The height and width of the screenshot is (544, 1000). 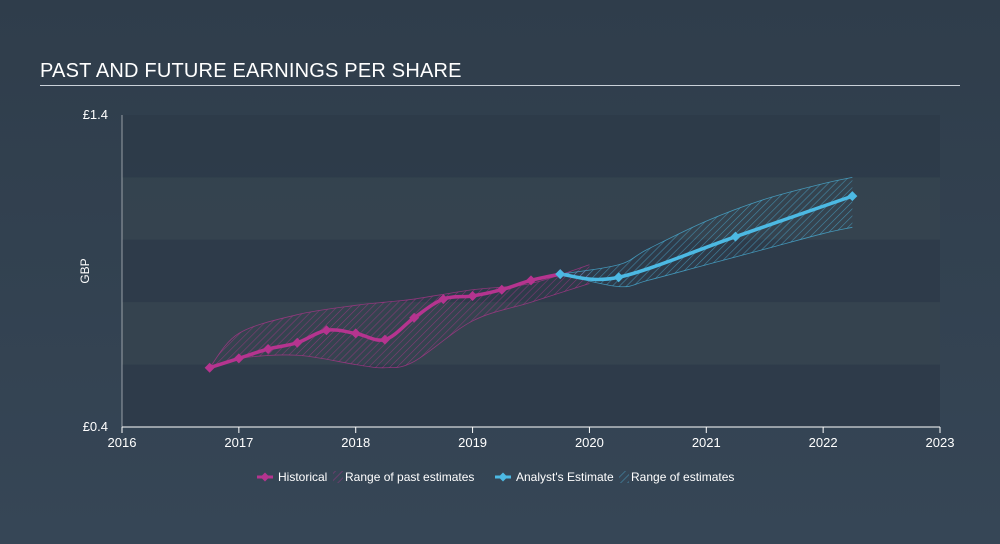 I want to click on estimate-range-upper-edge, so click(x=706, y=226).